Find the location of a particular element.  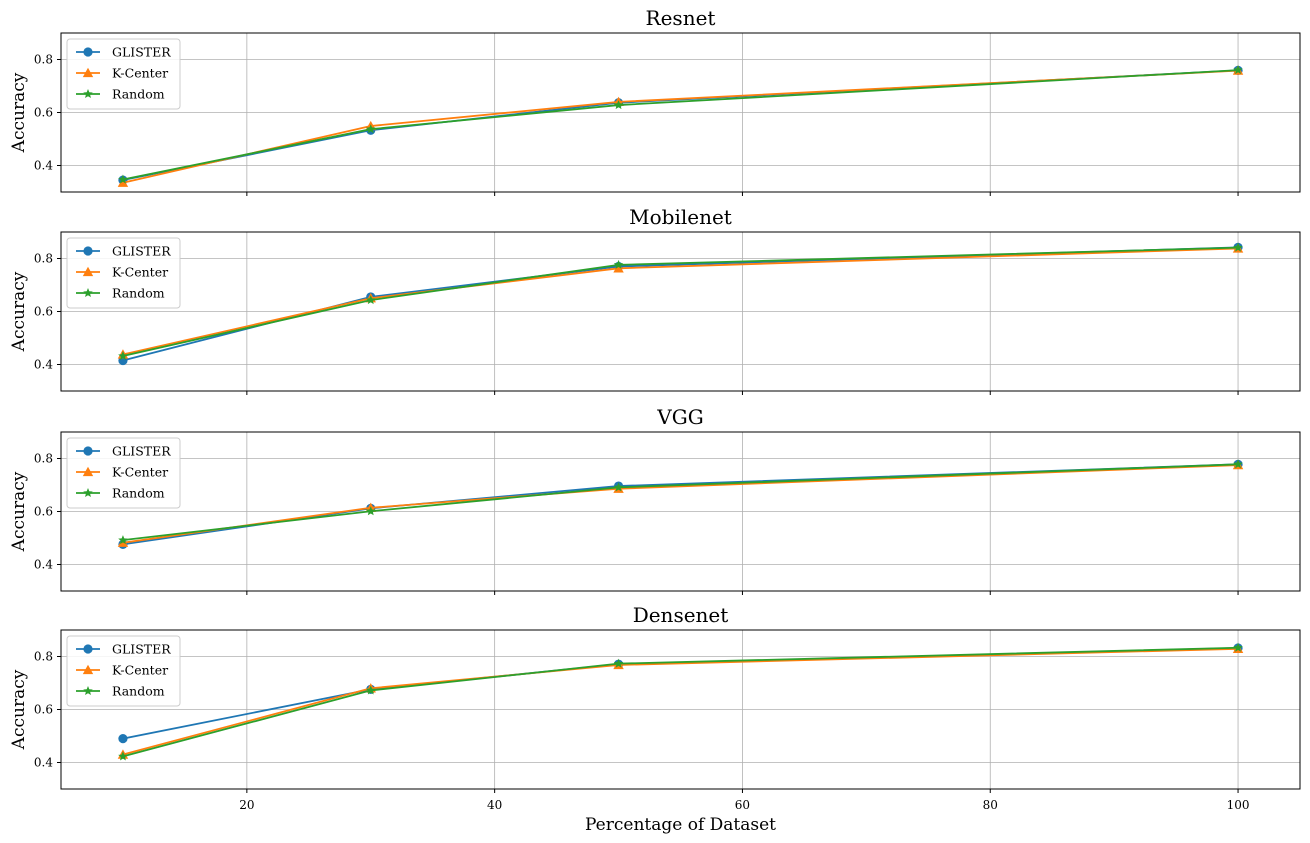

x-tick-label: 40 is located at coordinates (494, 805).